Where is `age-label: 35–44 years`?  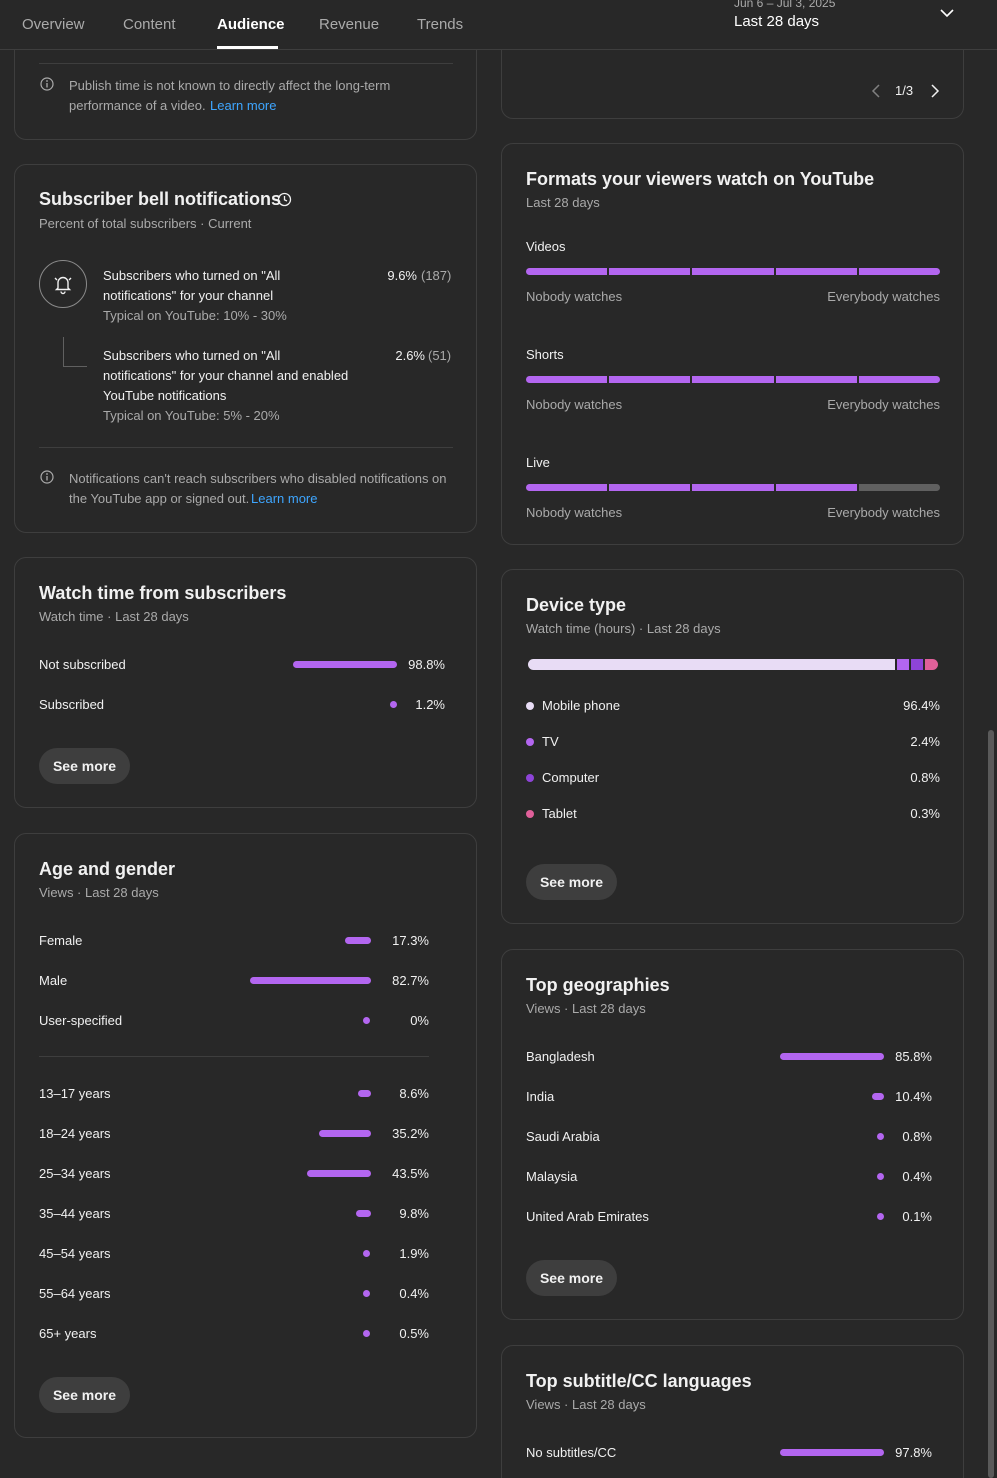 age-label: 35–44 years is located at coordinates (75, 1213).